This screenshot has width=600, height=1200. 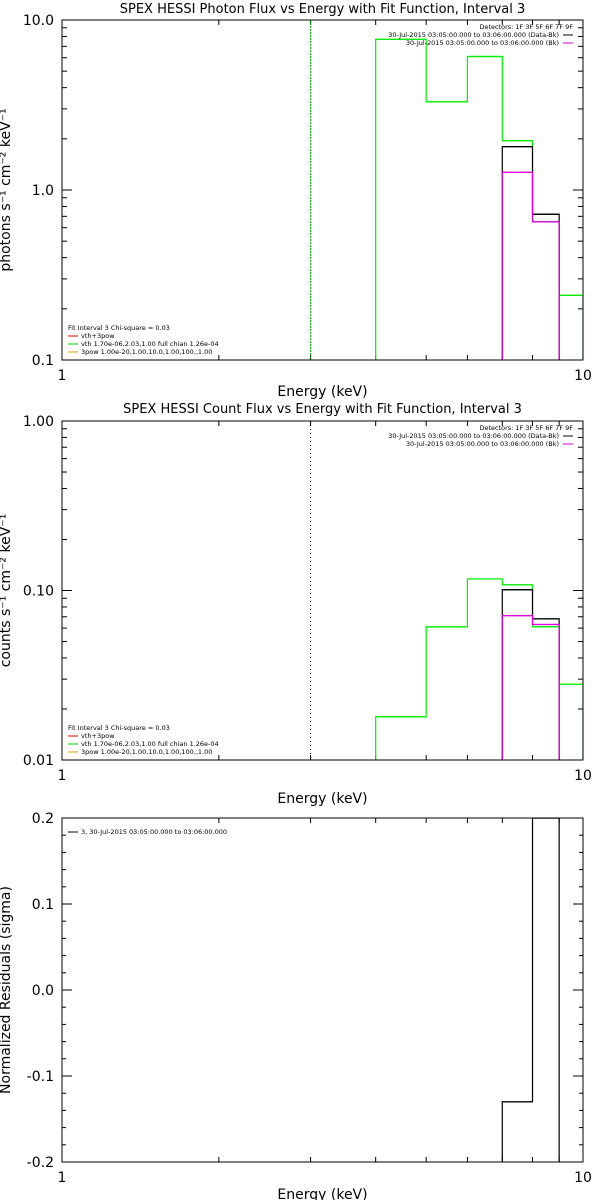 I want to click on y-tick-label: 0.0, so click(x=43, y=991).